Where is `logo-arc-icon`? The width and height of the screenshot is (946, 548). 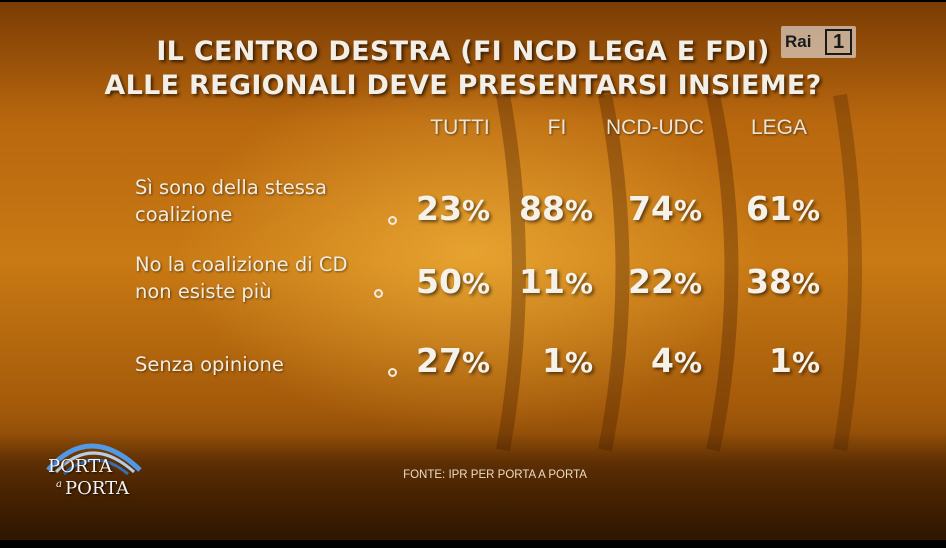 logo-arc-icon is located at coordinates (94, 459).